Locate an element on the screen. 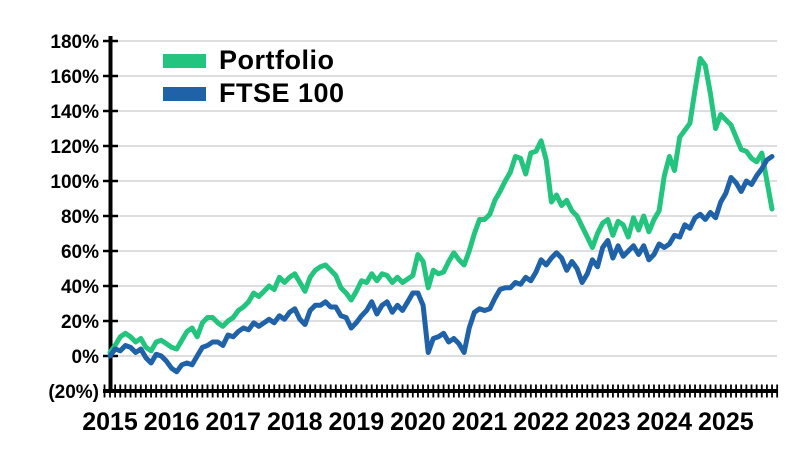 Image resolution: width=800 pixels, height=450 pixels. x-tick-label: 2016 is located at coordinates (172, 422).